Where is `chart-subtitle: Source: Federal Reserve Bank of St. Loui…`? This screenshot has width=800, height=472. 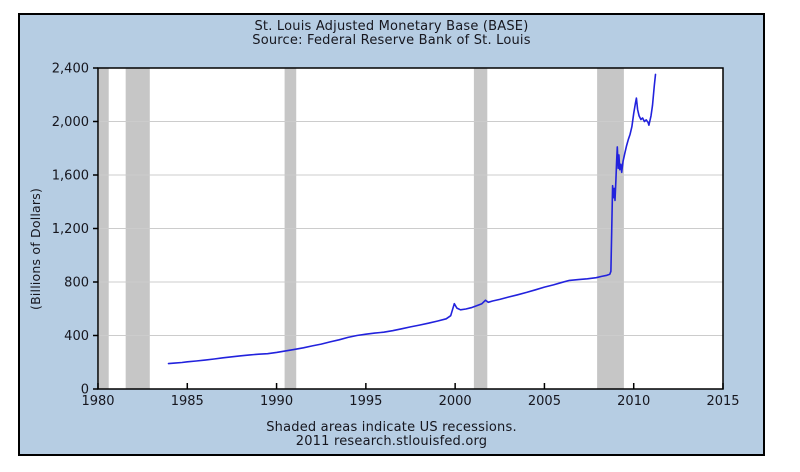
chart-subtitle: Source: Federal Reserve Bank of St. Loui… is located at coordinates (391, 40).